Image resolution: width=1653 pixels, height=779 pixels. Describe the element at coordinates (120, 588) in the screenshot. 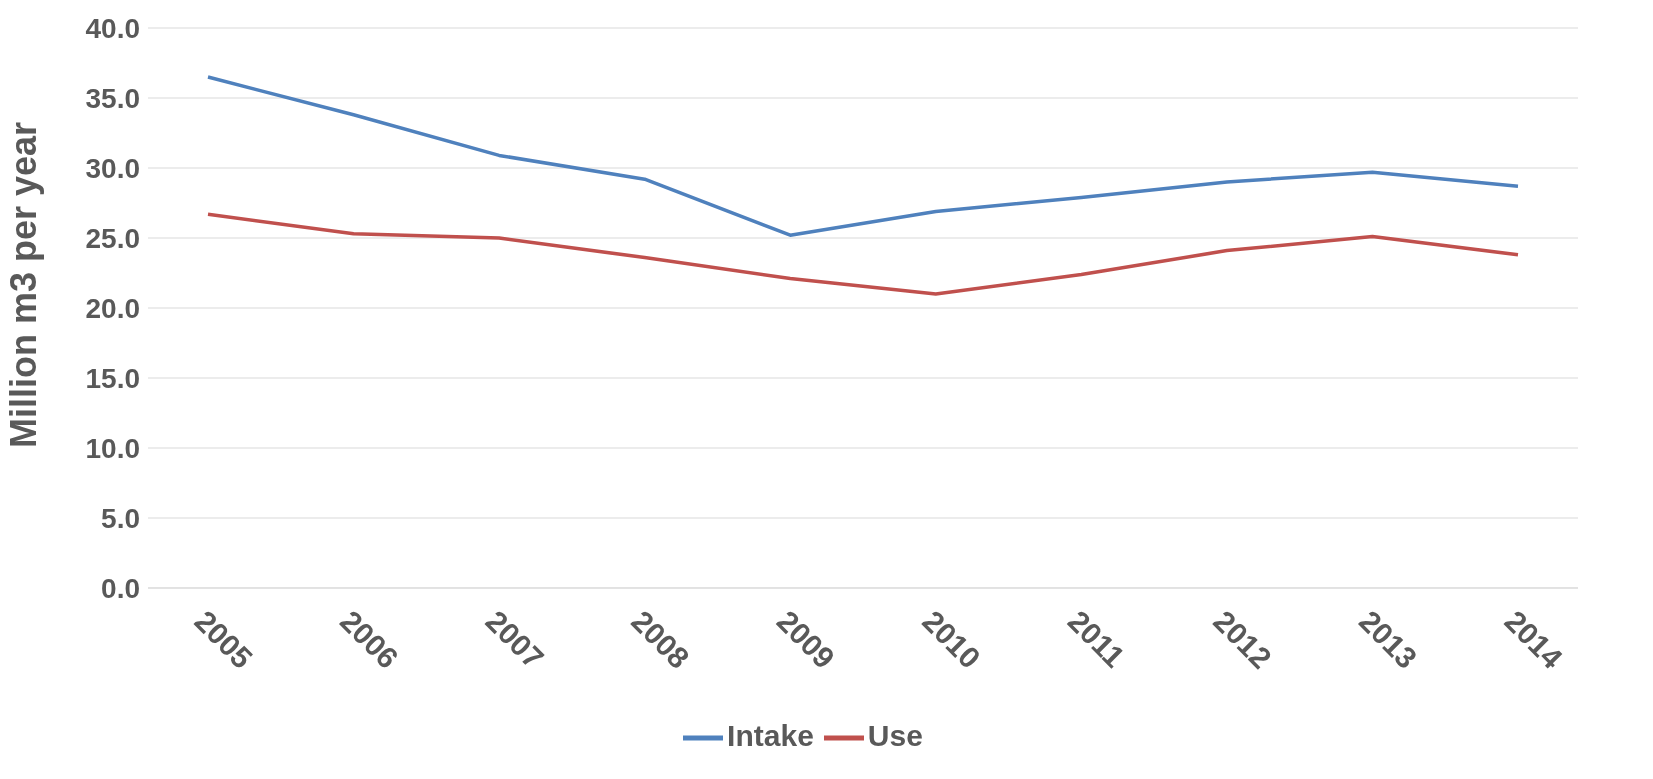

I see `y-tick-label: 0.0` at that location.